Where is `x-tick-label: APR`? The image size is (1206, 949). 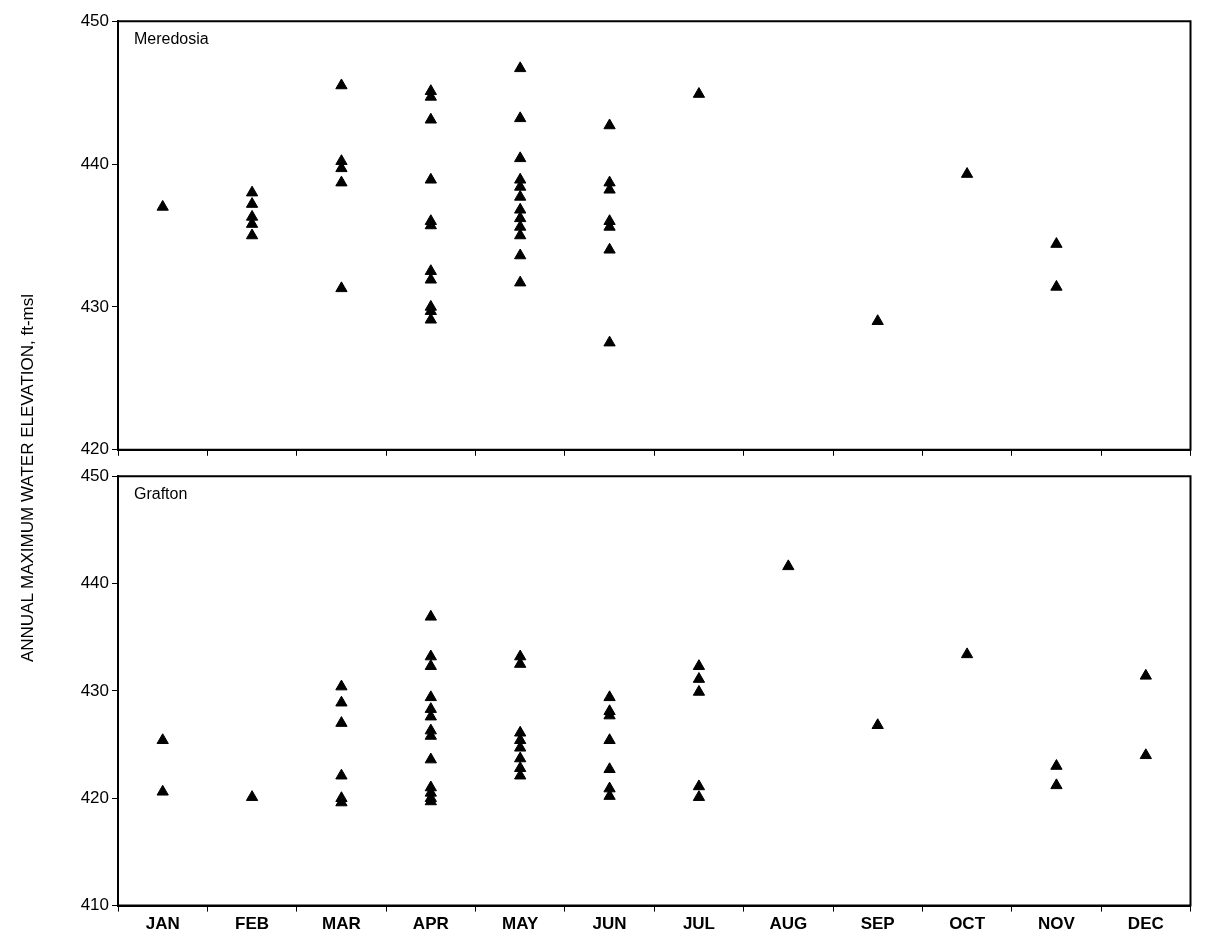
x-tick-label: APR is located at coordinates (430, 924).